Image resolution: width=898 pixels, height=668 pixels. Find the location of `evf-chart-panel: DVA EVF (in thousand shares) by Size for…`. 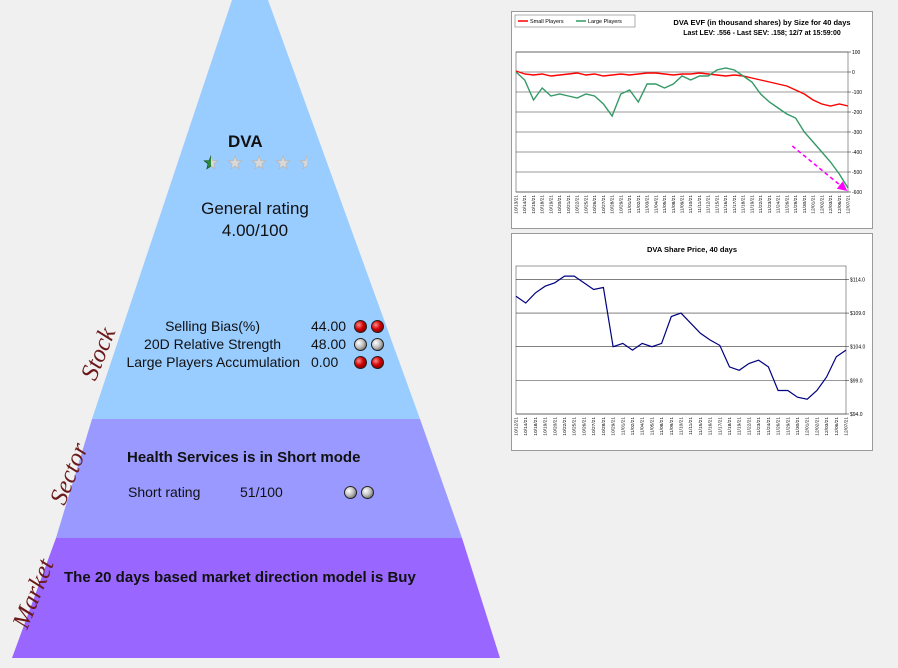

evf-chart-panel: DVA EVF (in thousand shares) by Size for… is located at coordinates (692, 120).